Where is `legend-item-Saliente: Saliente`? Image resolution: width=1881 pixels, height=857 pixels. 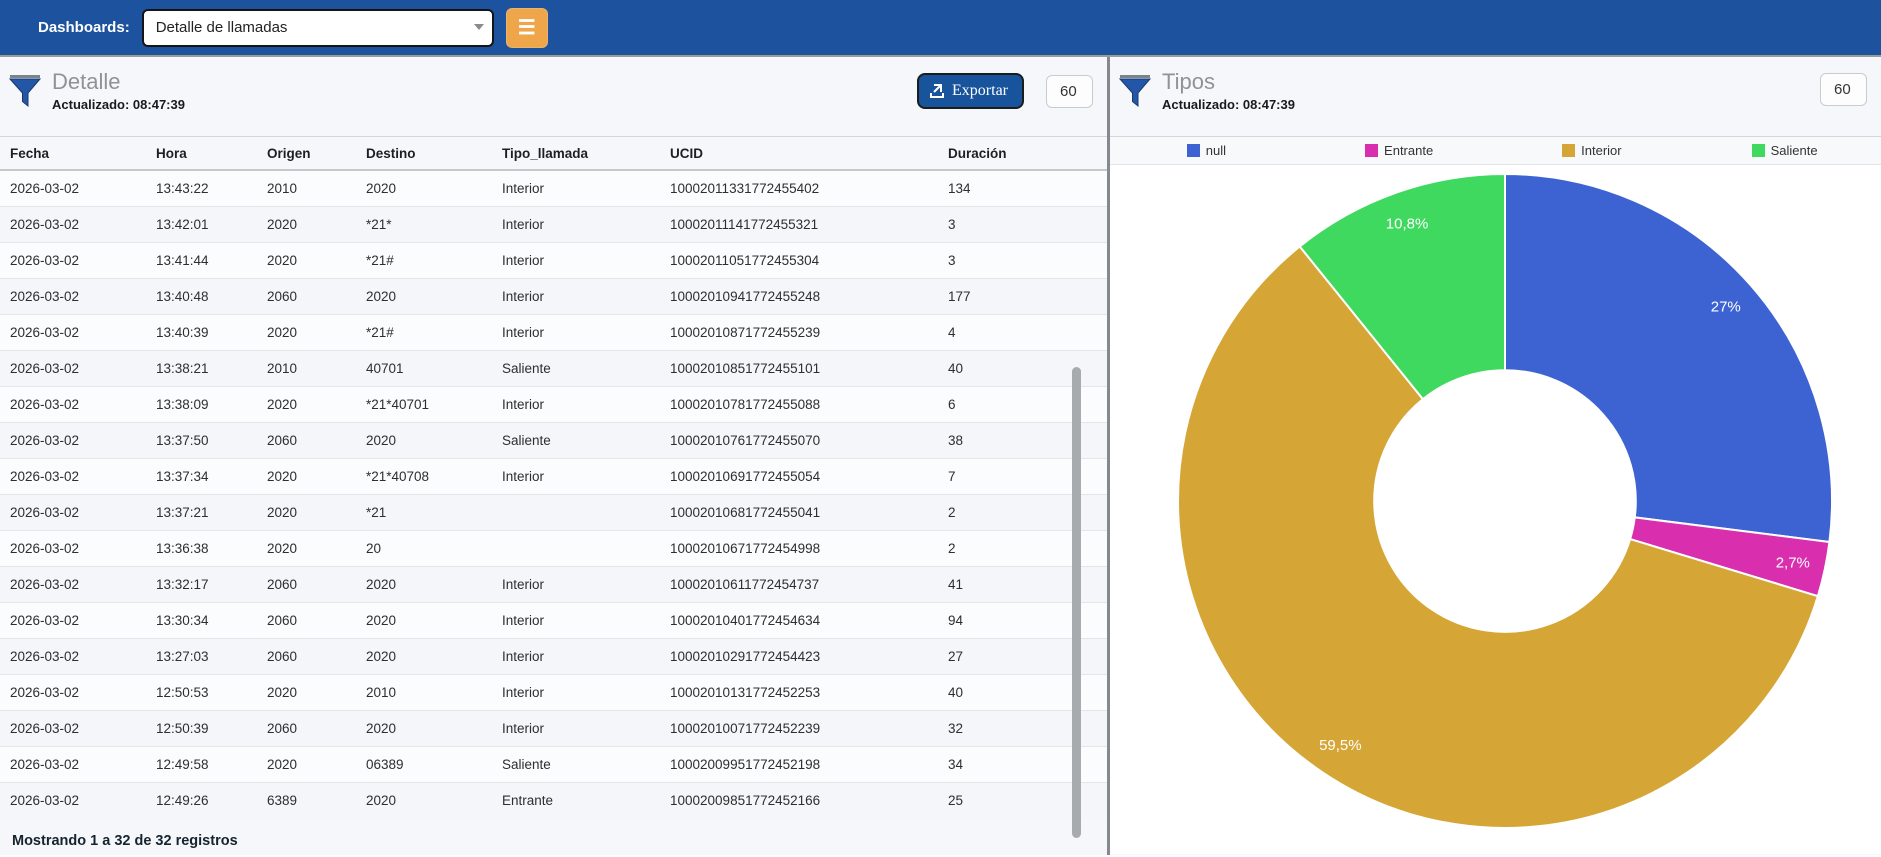
legend-item-Saliente: Saliente is located at coordinates (1784, 150).